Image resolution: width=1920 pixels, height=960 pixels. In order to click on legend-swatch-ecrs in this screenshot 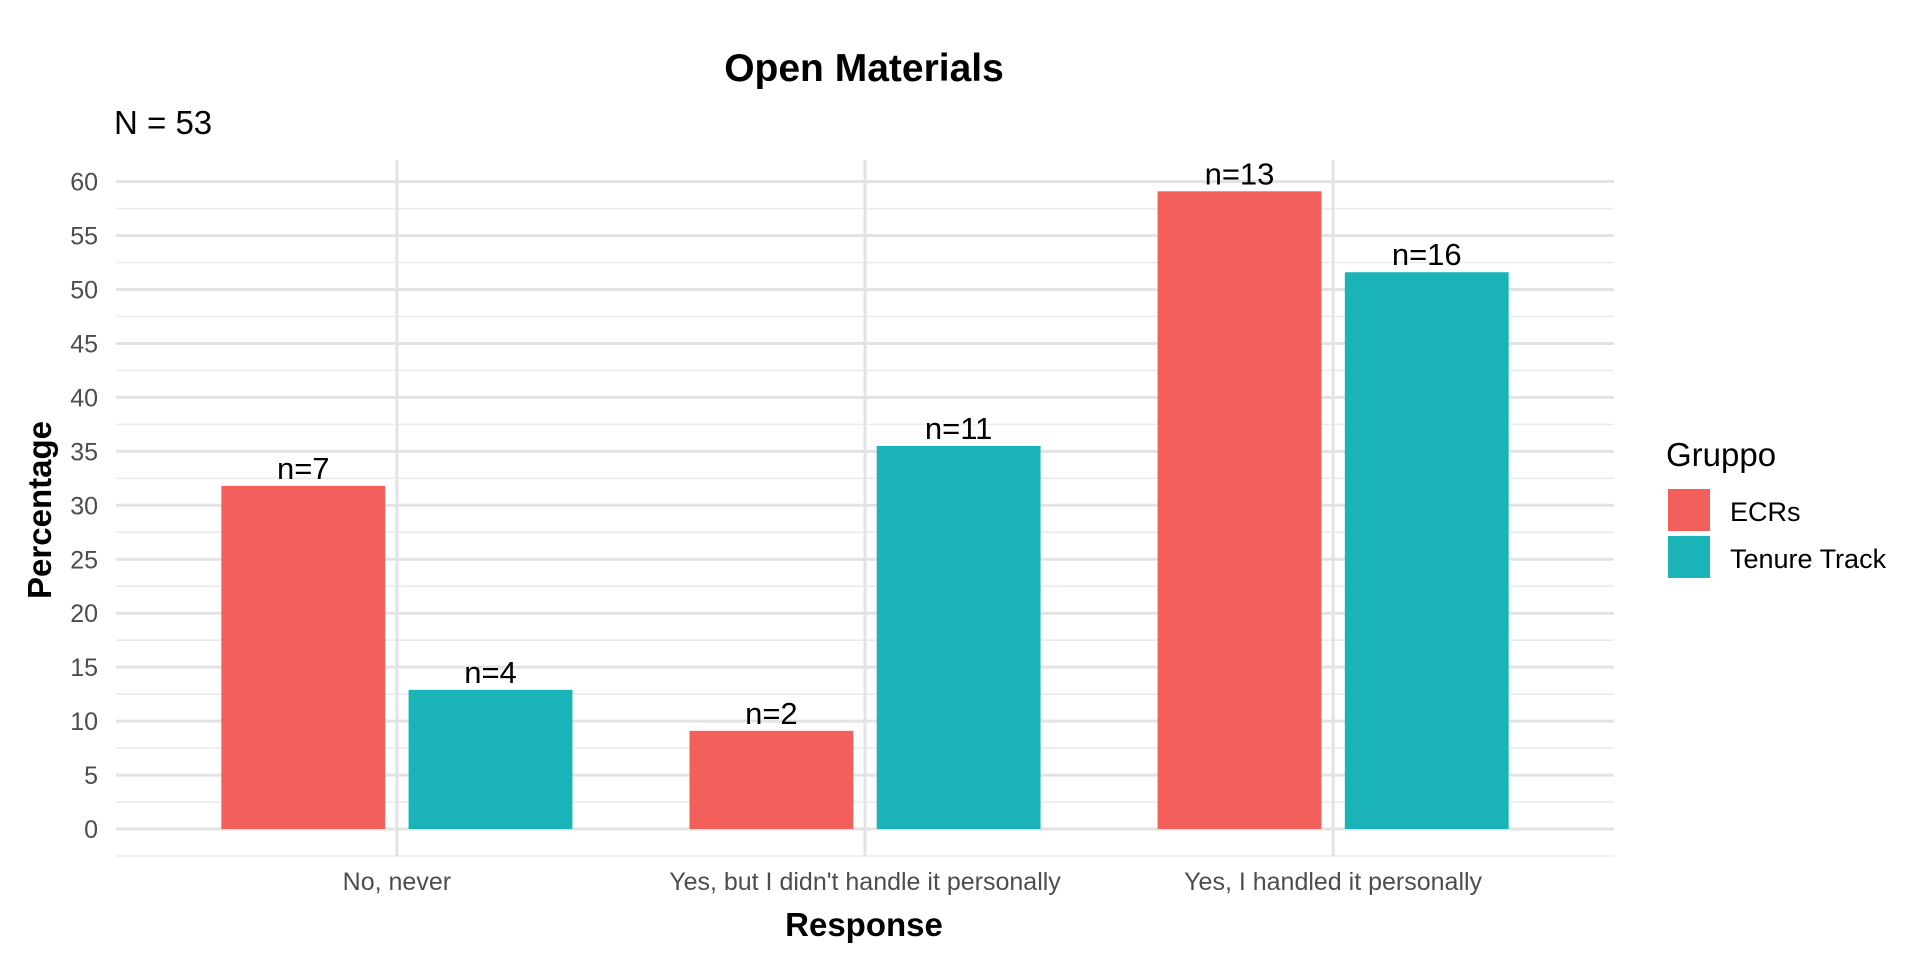, I will do `click(1689, 510)`.